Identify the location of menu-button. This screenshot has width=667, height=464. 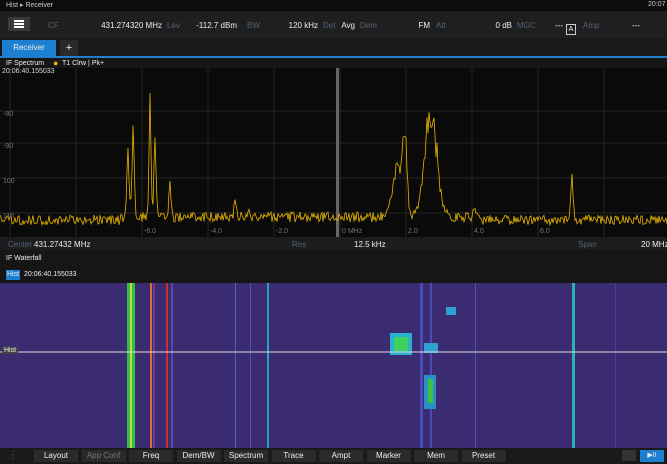
(19, 24).